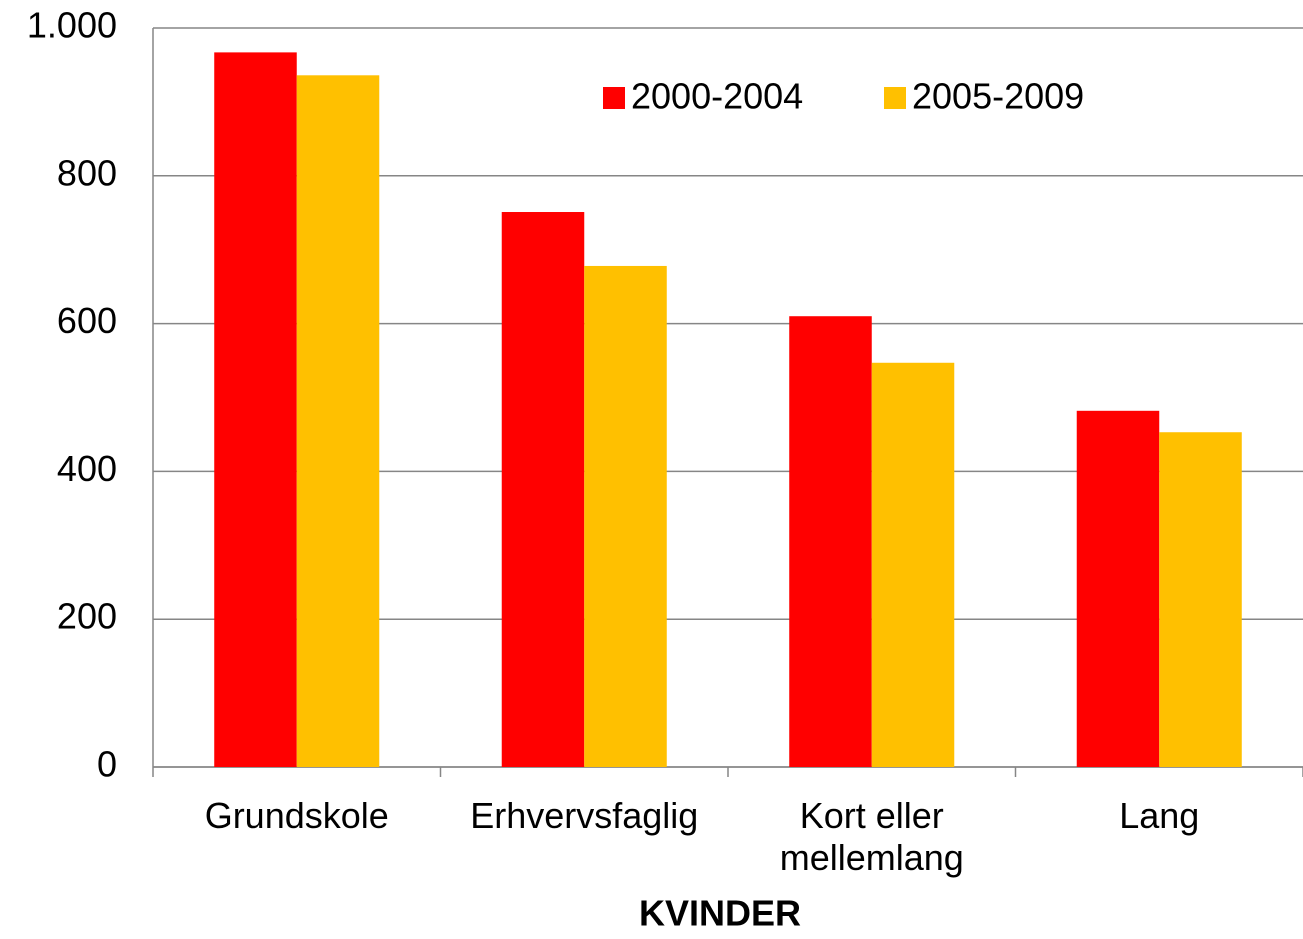  I want to click on x-tick-label: Grundskole, so click(296, 815).